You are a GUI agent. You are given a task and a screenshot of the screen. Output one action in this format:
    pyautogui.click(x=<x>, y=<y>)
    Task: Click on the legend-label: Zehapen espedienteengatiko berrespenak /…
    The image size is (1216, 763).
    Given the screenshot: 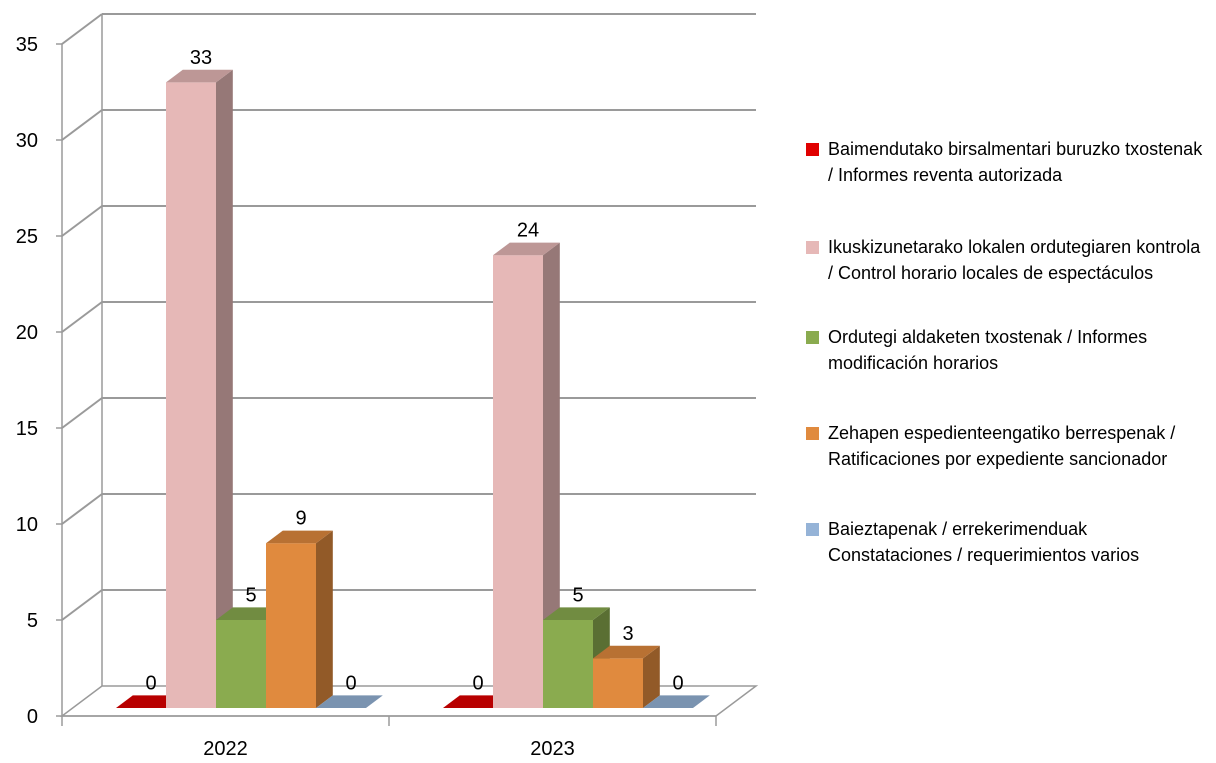 What is the action you would take?
    pyautogui.click(x=1002, y=446)
    